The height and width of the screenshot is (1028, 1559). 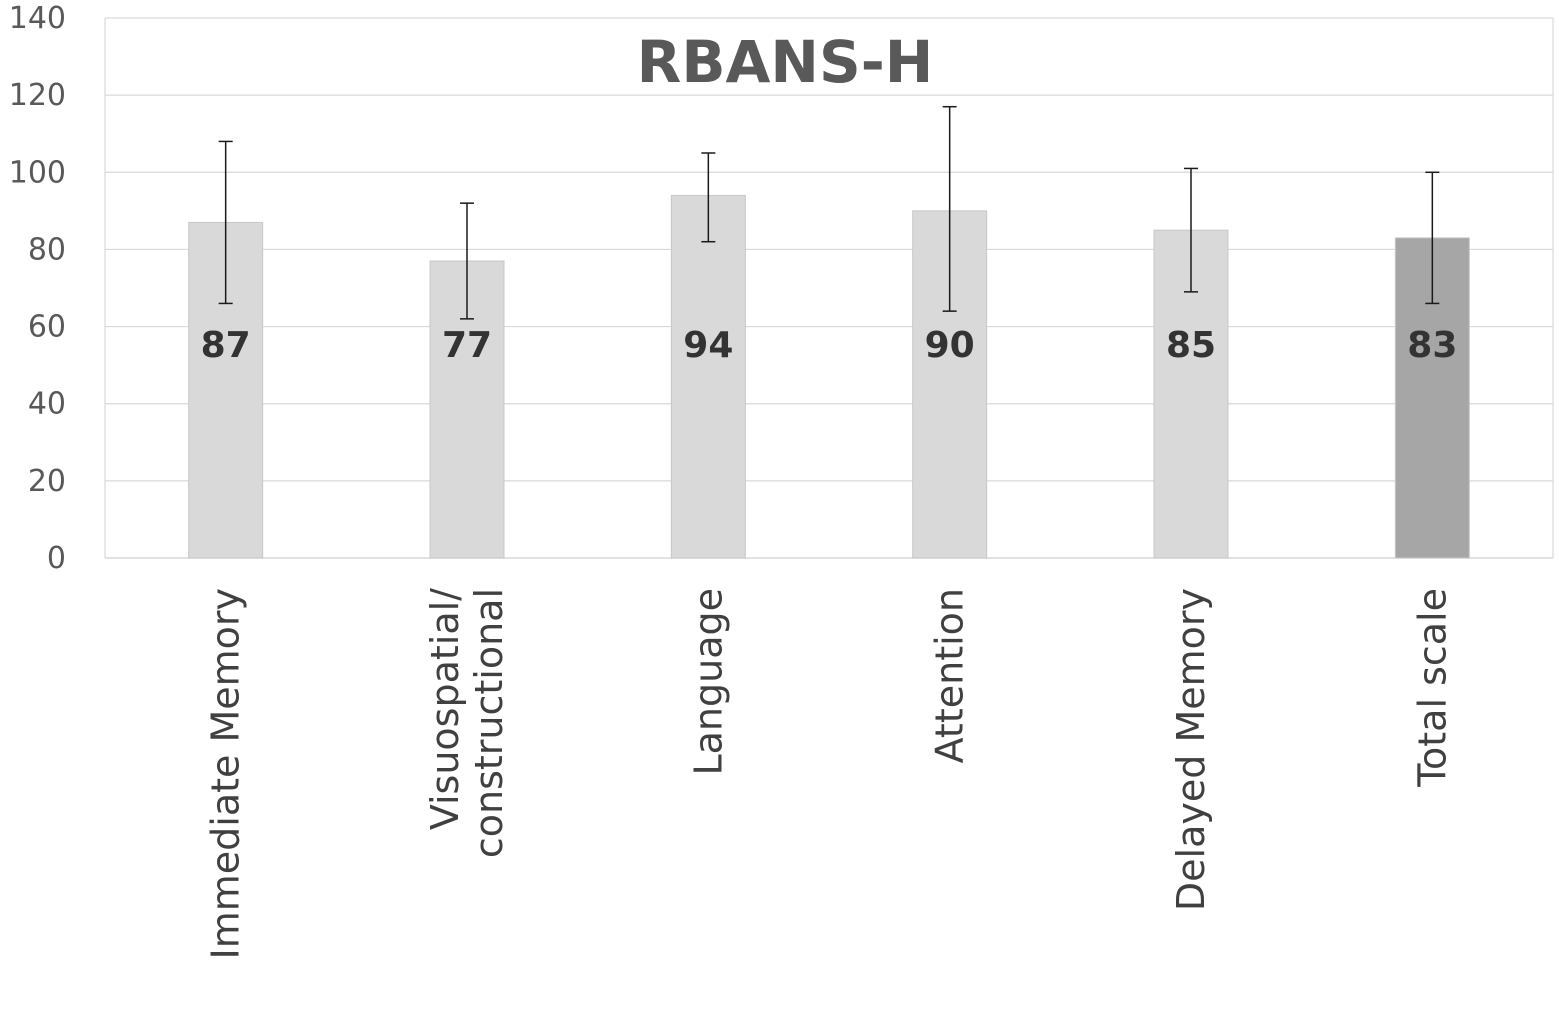 I want to click on category-label: Total scale, so click(x=1432, y=688).